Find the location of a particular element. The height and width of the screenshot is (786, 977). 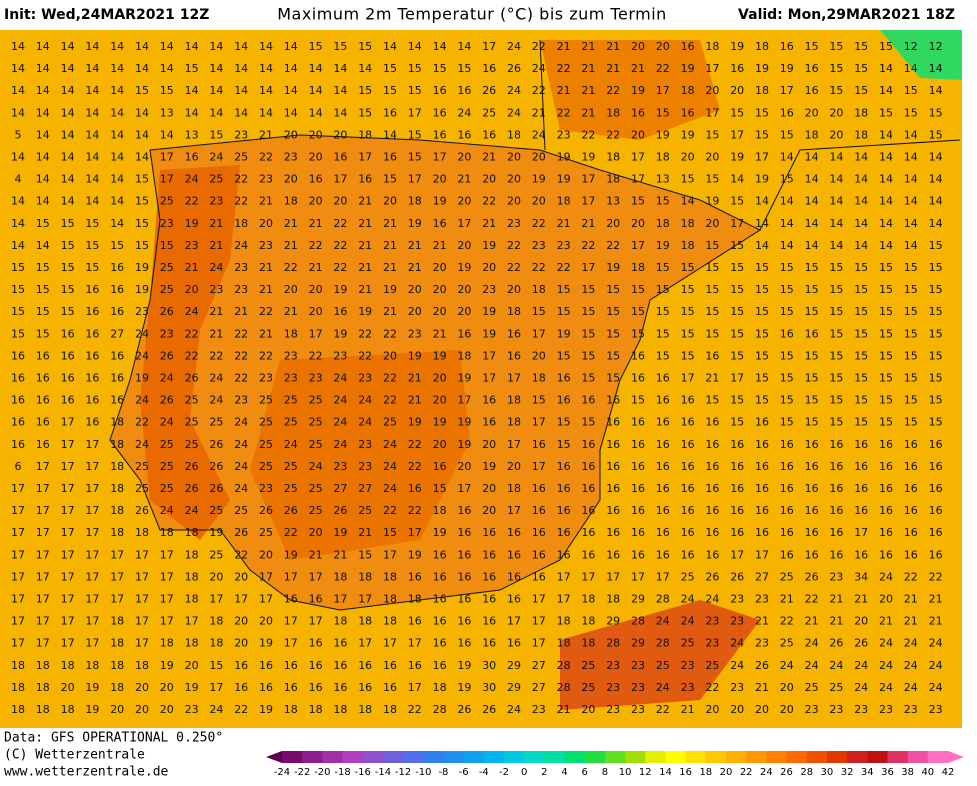

header-band is located at coordinates (488, 15).